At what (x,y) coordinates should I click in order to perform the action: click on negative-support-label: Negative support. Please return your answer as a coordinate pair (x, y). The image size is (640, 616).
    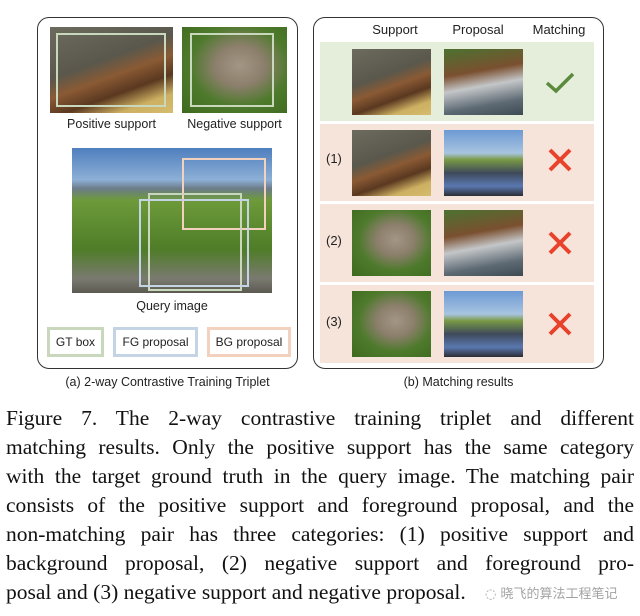
    Looking at the image, I should click on (234, 124).